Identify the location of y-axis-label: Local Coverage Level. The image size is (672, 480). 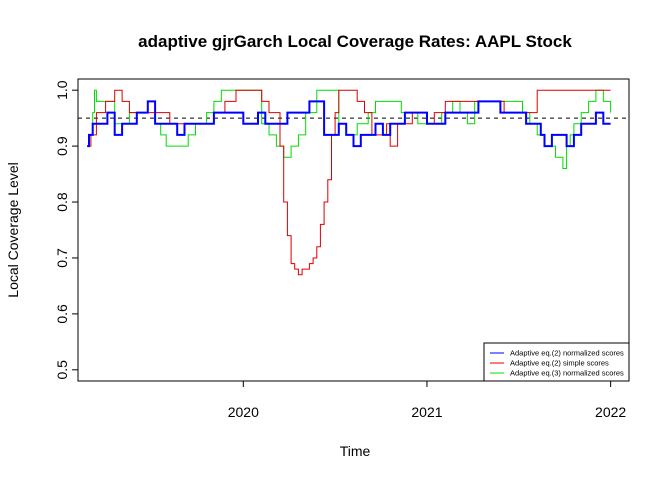
(13, 229).